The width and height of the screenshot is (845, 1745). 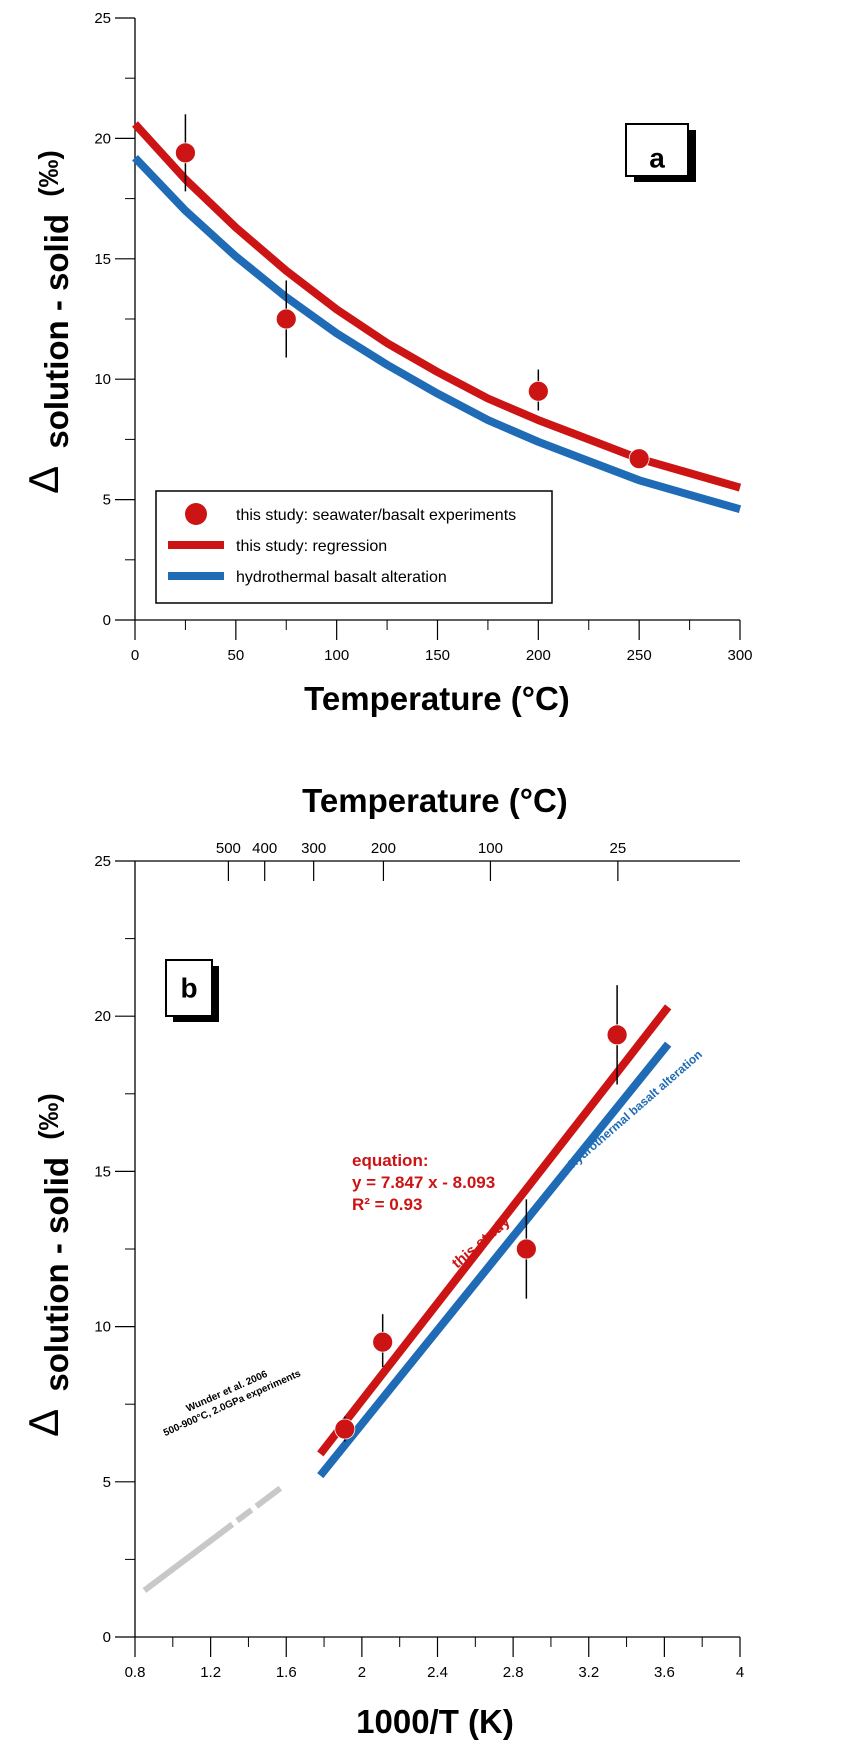 I want to click on panel-a-x-tick-label: 0, so click(x=135, y=655).